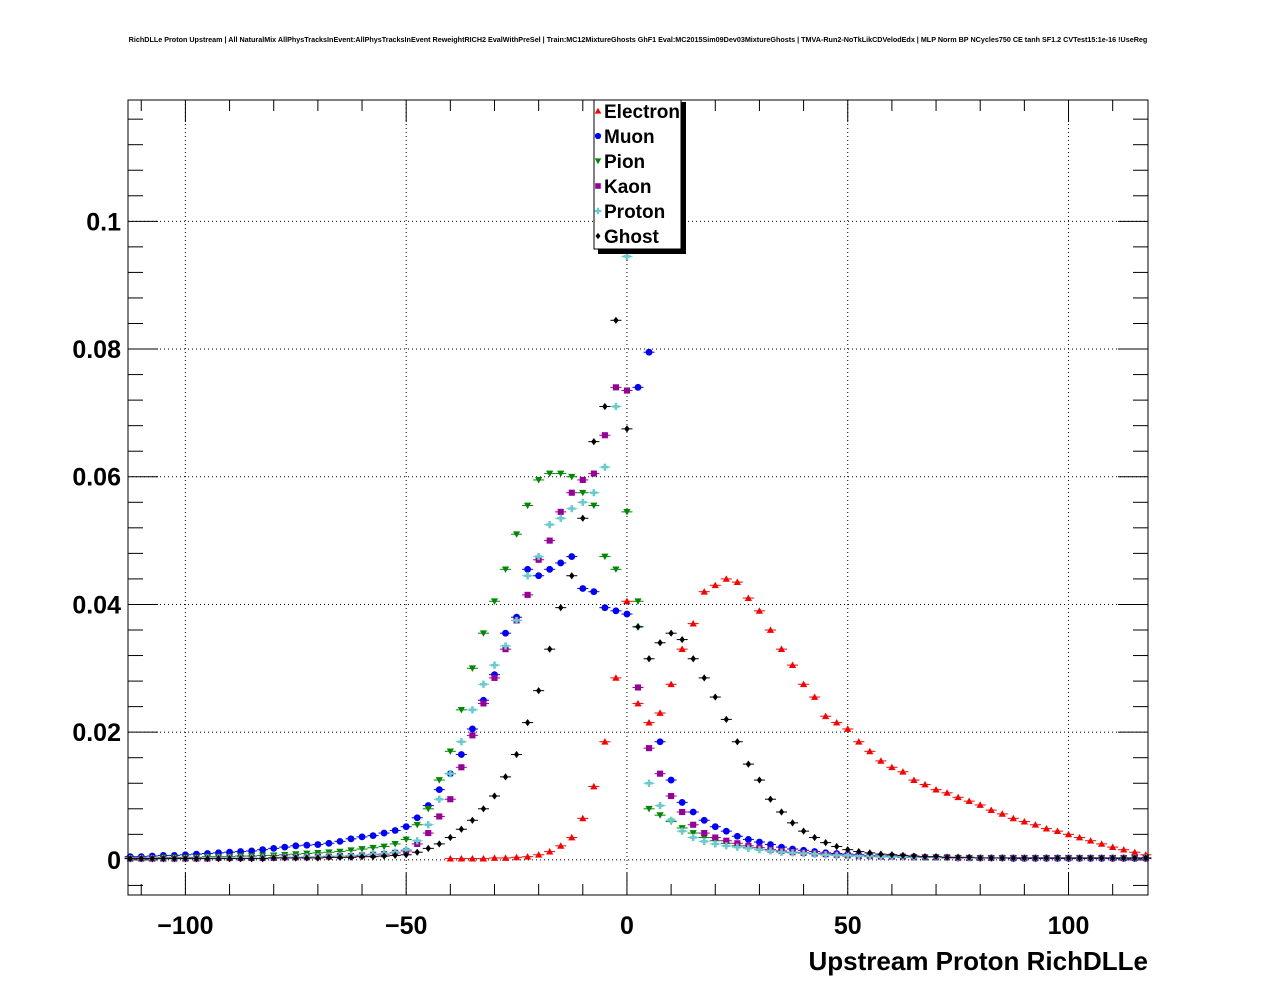  What do you see at coordinates (637, 174) in the screenshot?
I see `legend-box` at bounding box center [637, 174].